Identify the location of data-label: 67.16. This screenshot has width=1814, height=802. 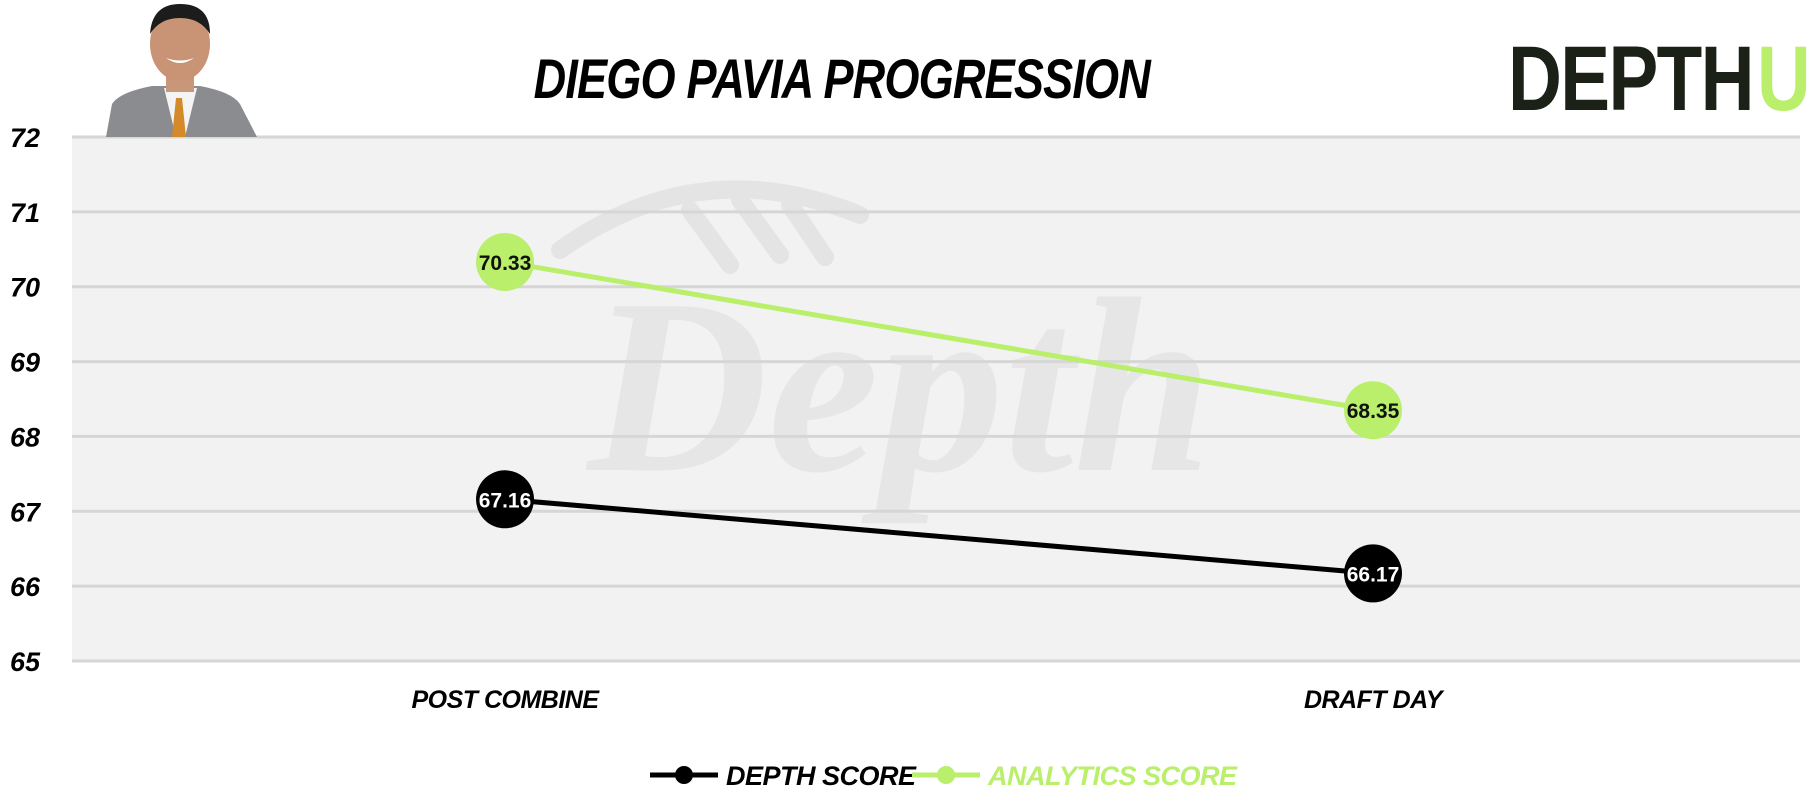
(505, 500).